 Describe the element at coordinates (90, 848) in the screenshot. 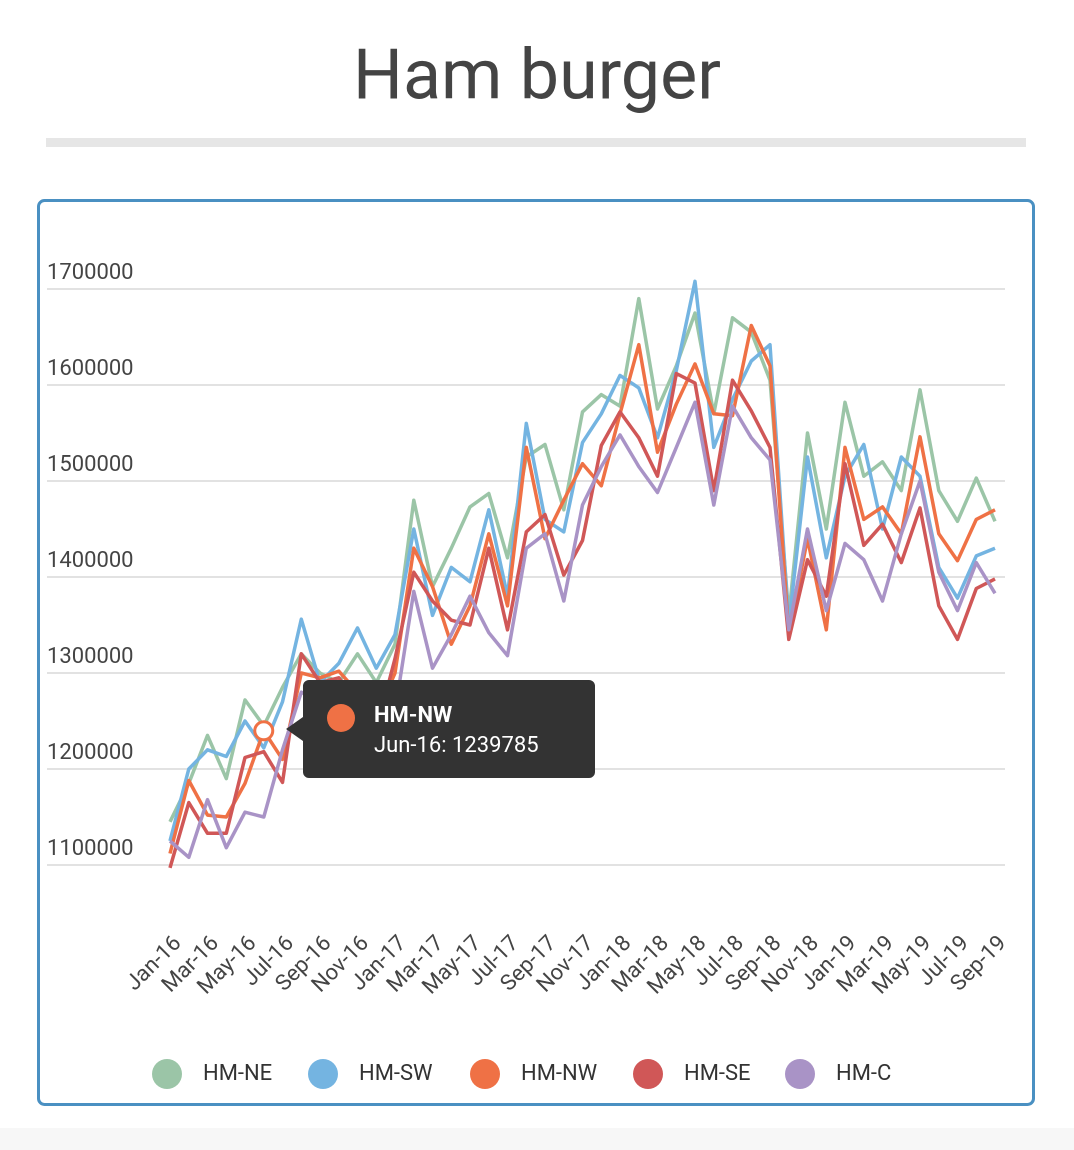

I see `y-tick-label: 1100000` at that location.